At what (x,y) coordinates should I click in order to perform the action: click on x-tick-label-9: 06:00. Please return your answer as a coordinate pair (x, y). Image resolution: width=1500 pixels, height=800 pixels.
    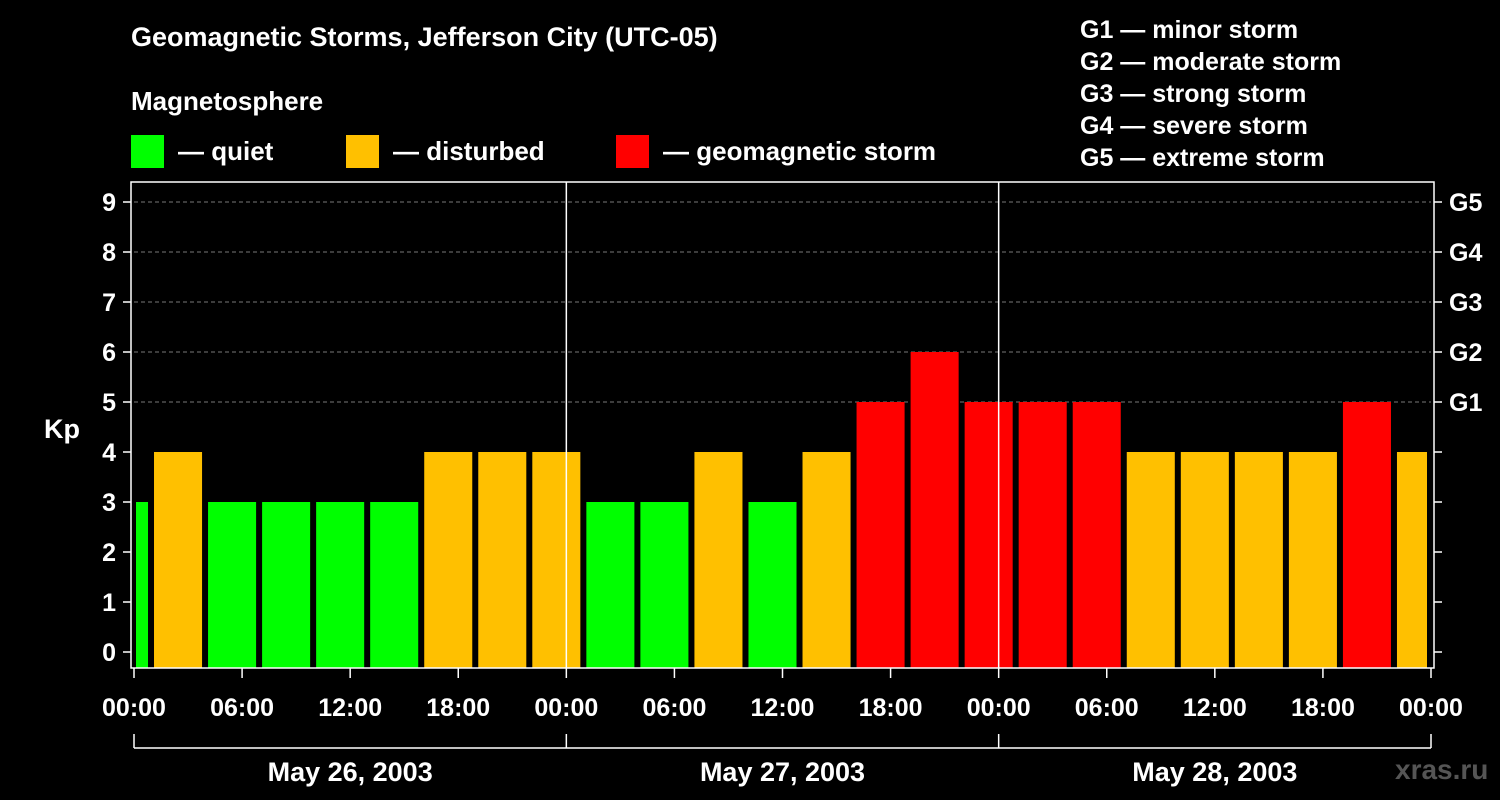
    Looking at the image, I should click on (1107, 708).